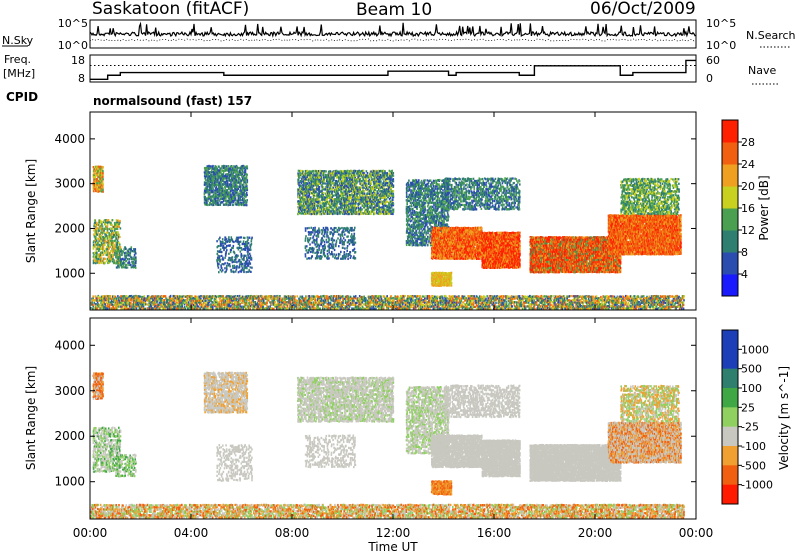 Image resolution: width=800 pixels, height=558 pixels. Describe the element at coordinates (18, 40) in the screenshot. I see `noise-left-label: N.Sky` at that location.